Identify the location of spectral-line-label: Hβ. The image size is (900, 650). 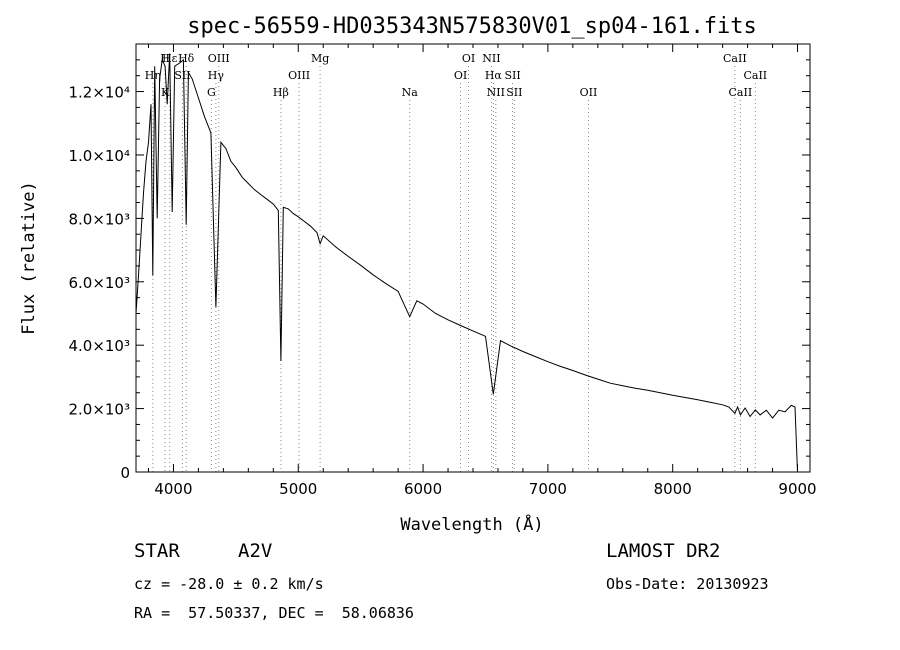
(281, 92).